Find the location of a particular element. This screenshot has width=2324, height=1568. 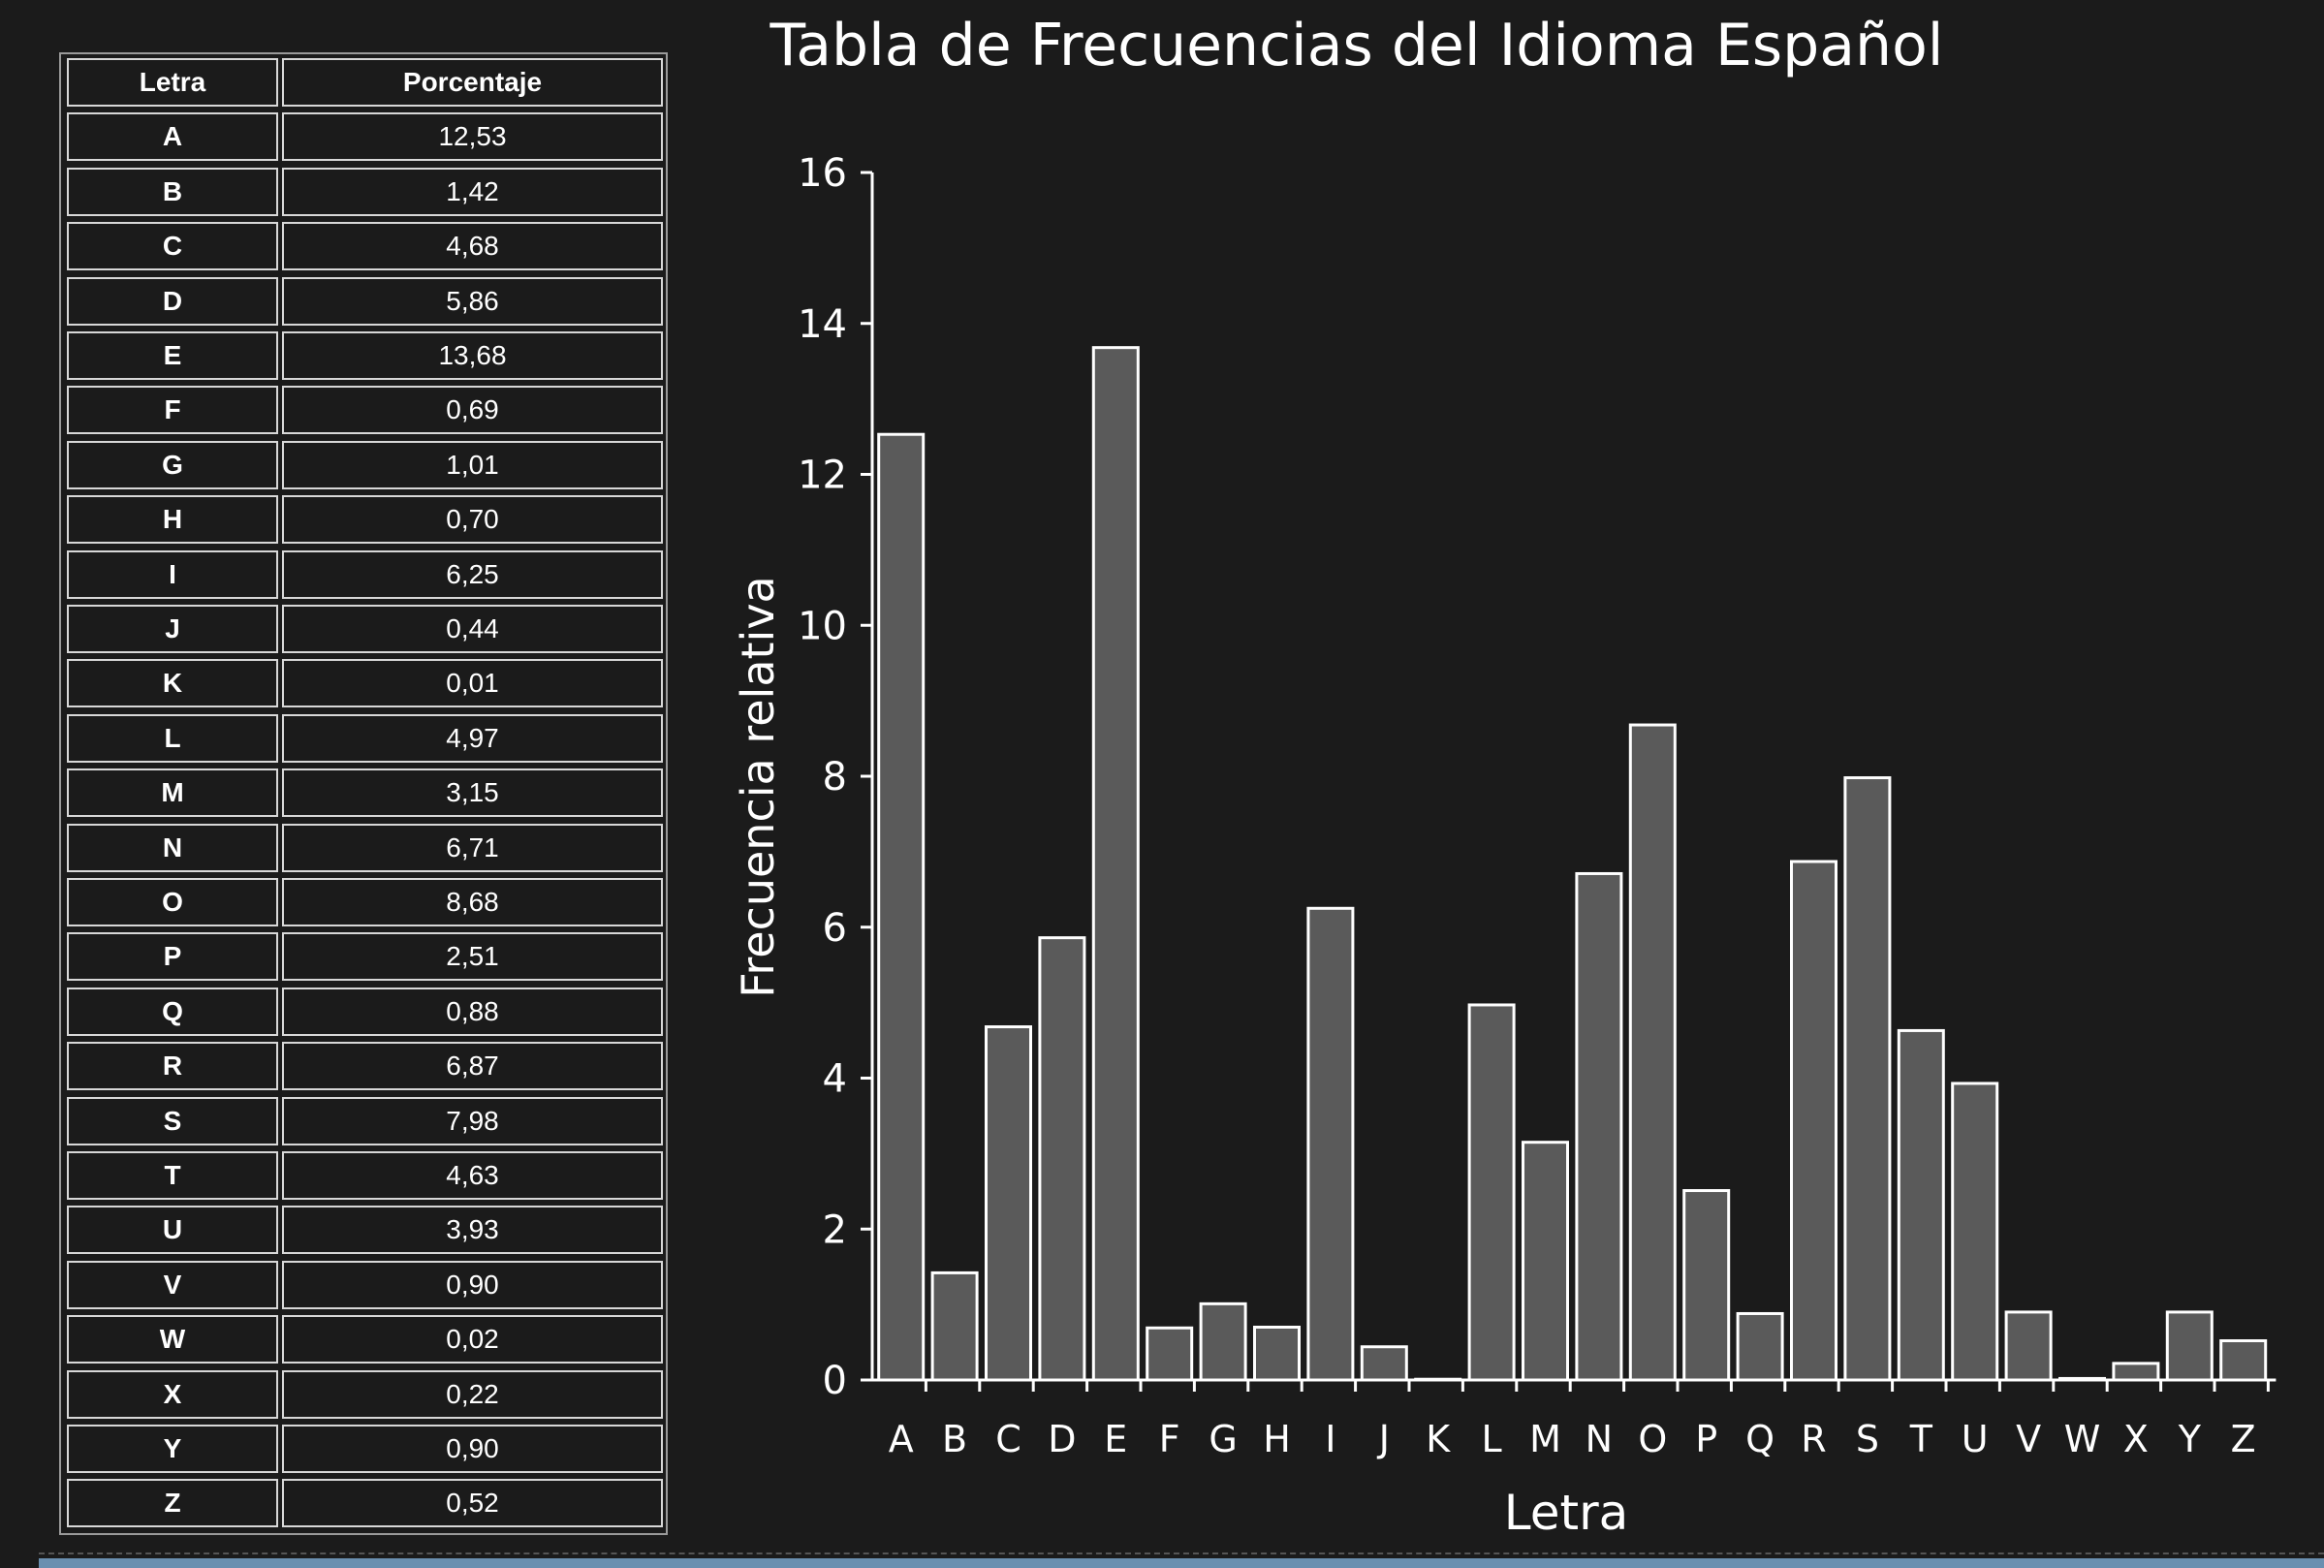

table-cell-letter: T is located at coordinates (173, 1176).